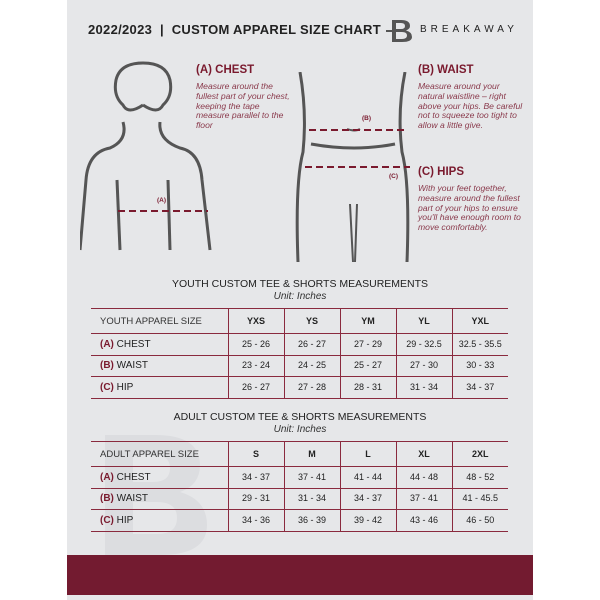  I want to click on cell: 29 - 31, so click(255, 499).